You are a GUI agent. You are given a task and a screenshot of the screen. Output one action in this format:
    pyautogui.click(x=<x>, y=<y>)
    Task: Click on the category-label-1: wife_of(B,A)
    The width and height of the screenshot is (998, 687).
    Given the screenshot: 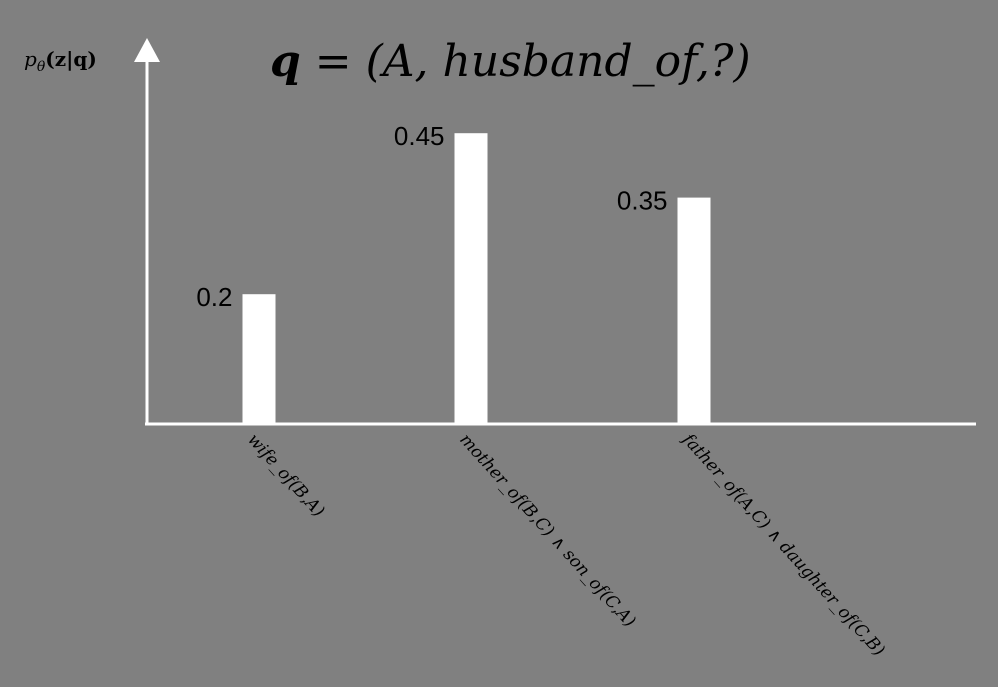 What is the action you would take?
    pyautogui.click(x=285, y=475)
    